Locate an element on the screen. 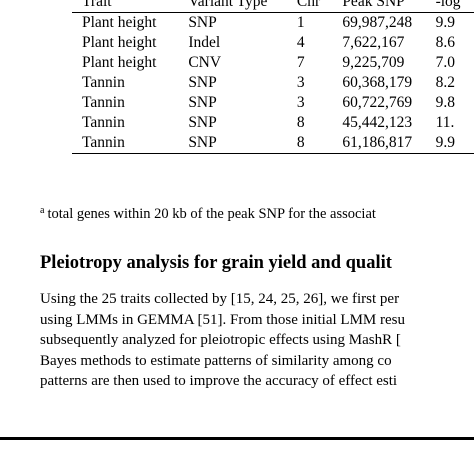 This screenshot has width=474, height=474. cell-log: 9.8 is located at coordinates (445, 102).